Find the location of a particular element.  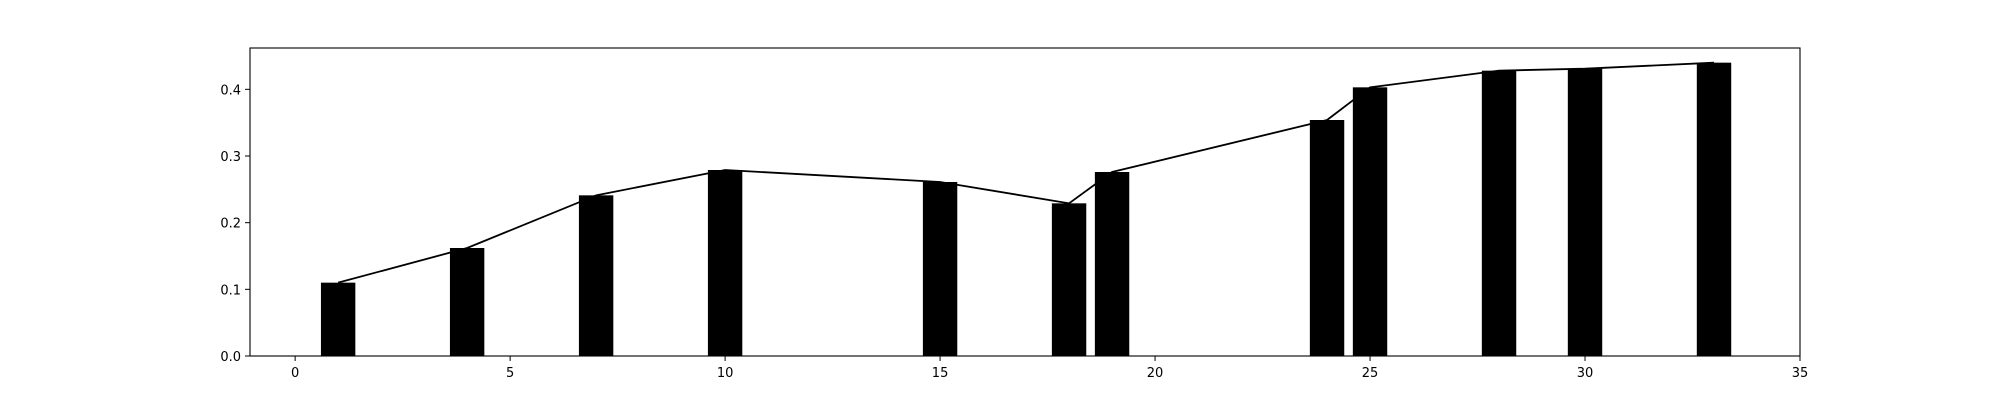

x-tick-label: 30 is located at coordinates (1585, 373).